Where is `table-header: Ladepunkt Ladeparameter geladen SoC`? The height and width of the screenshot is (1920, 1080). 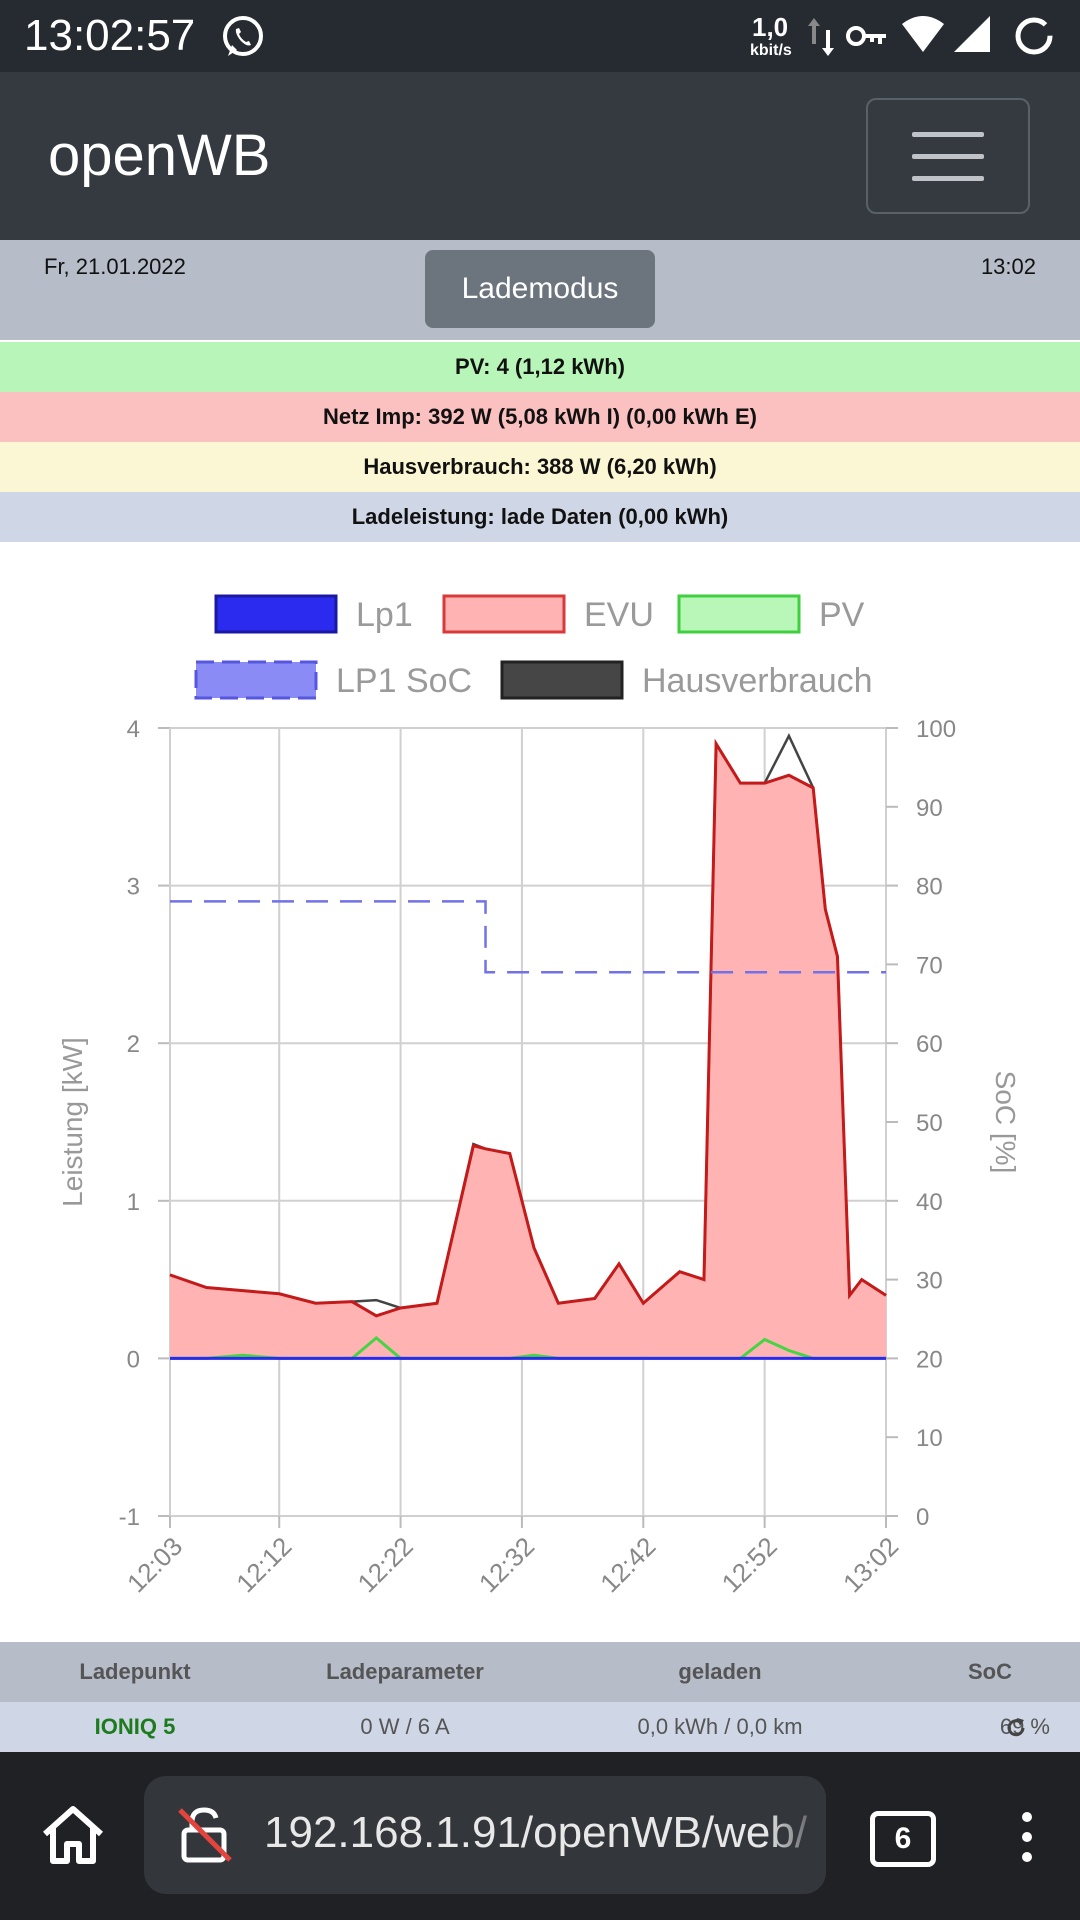 table-header: Ladepunkt Ladeparameter geladen SoC is located at coordinates (540, 1672).